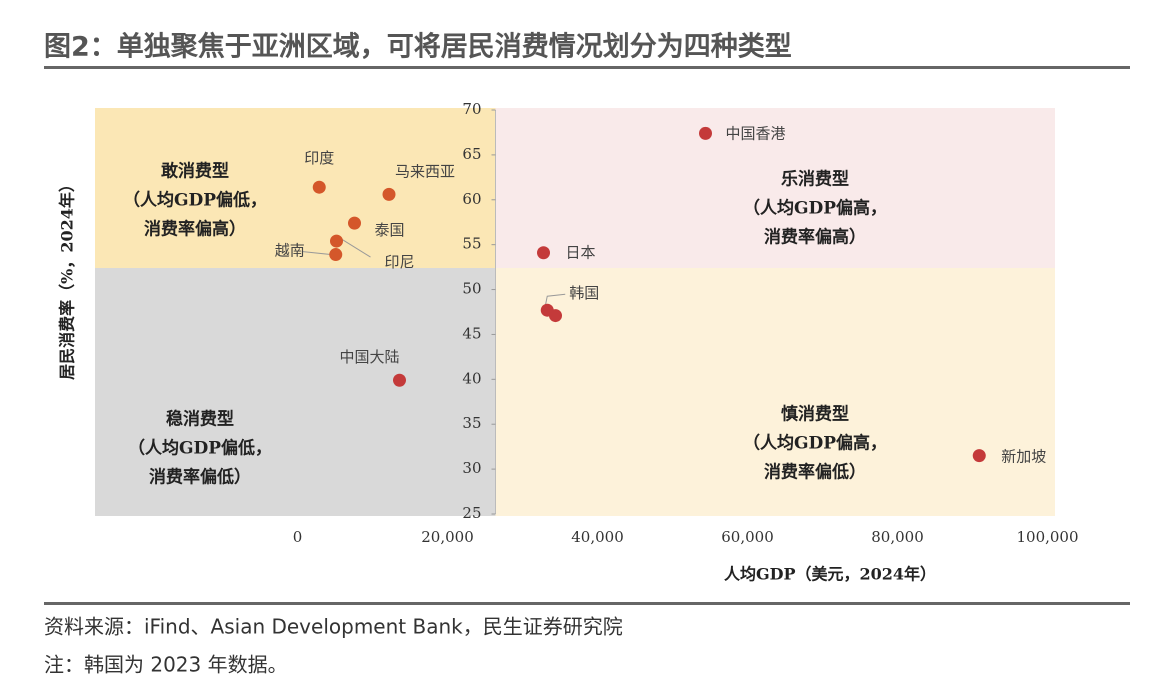 The image size is (1149, 689). I want to click on quadrant-label: 敢消费型, so click(195, 171).